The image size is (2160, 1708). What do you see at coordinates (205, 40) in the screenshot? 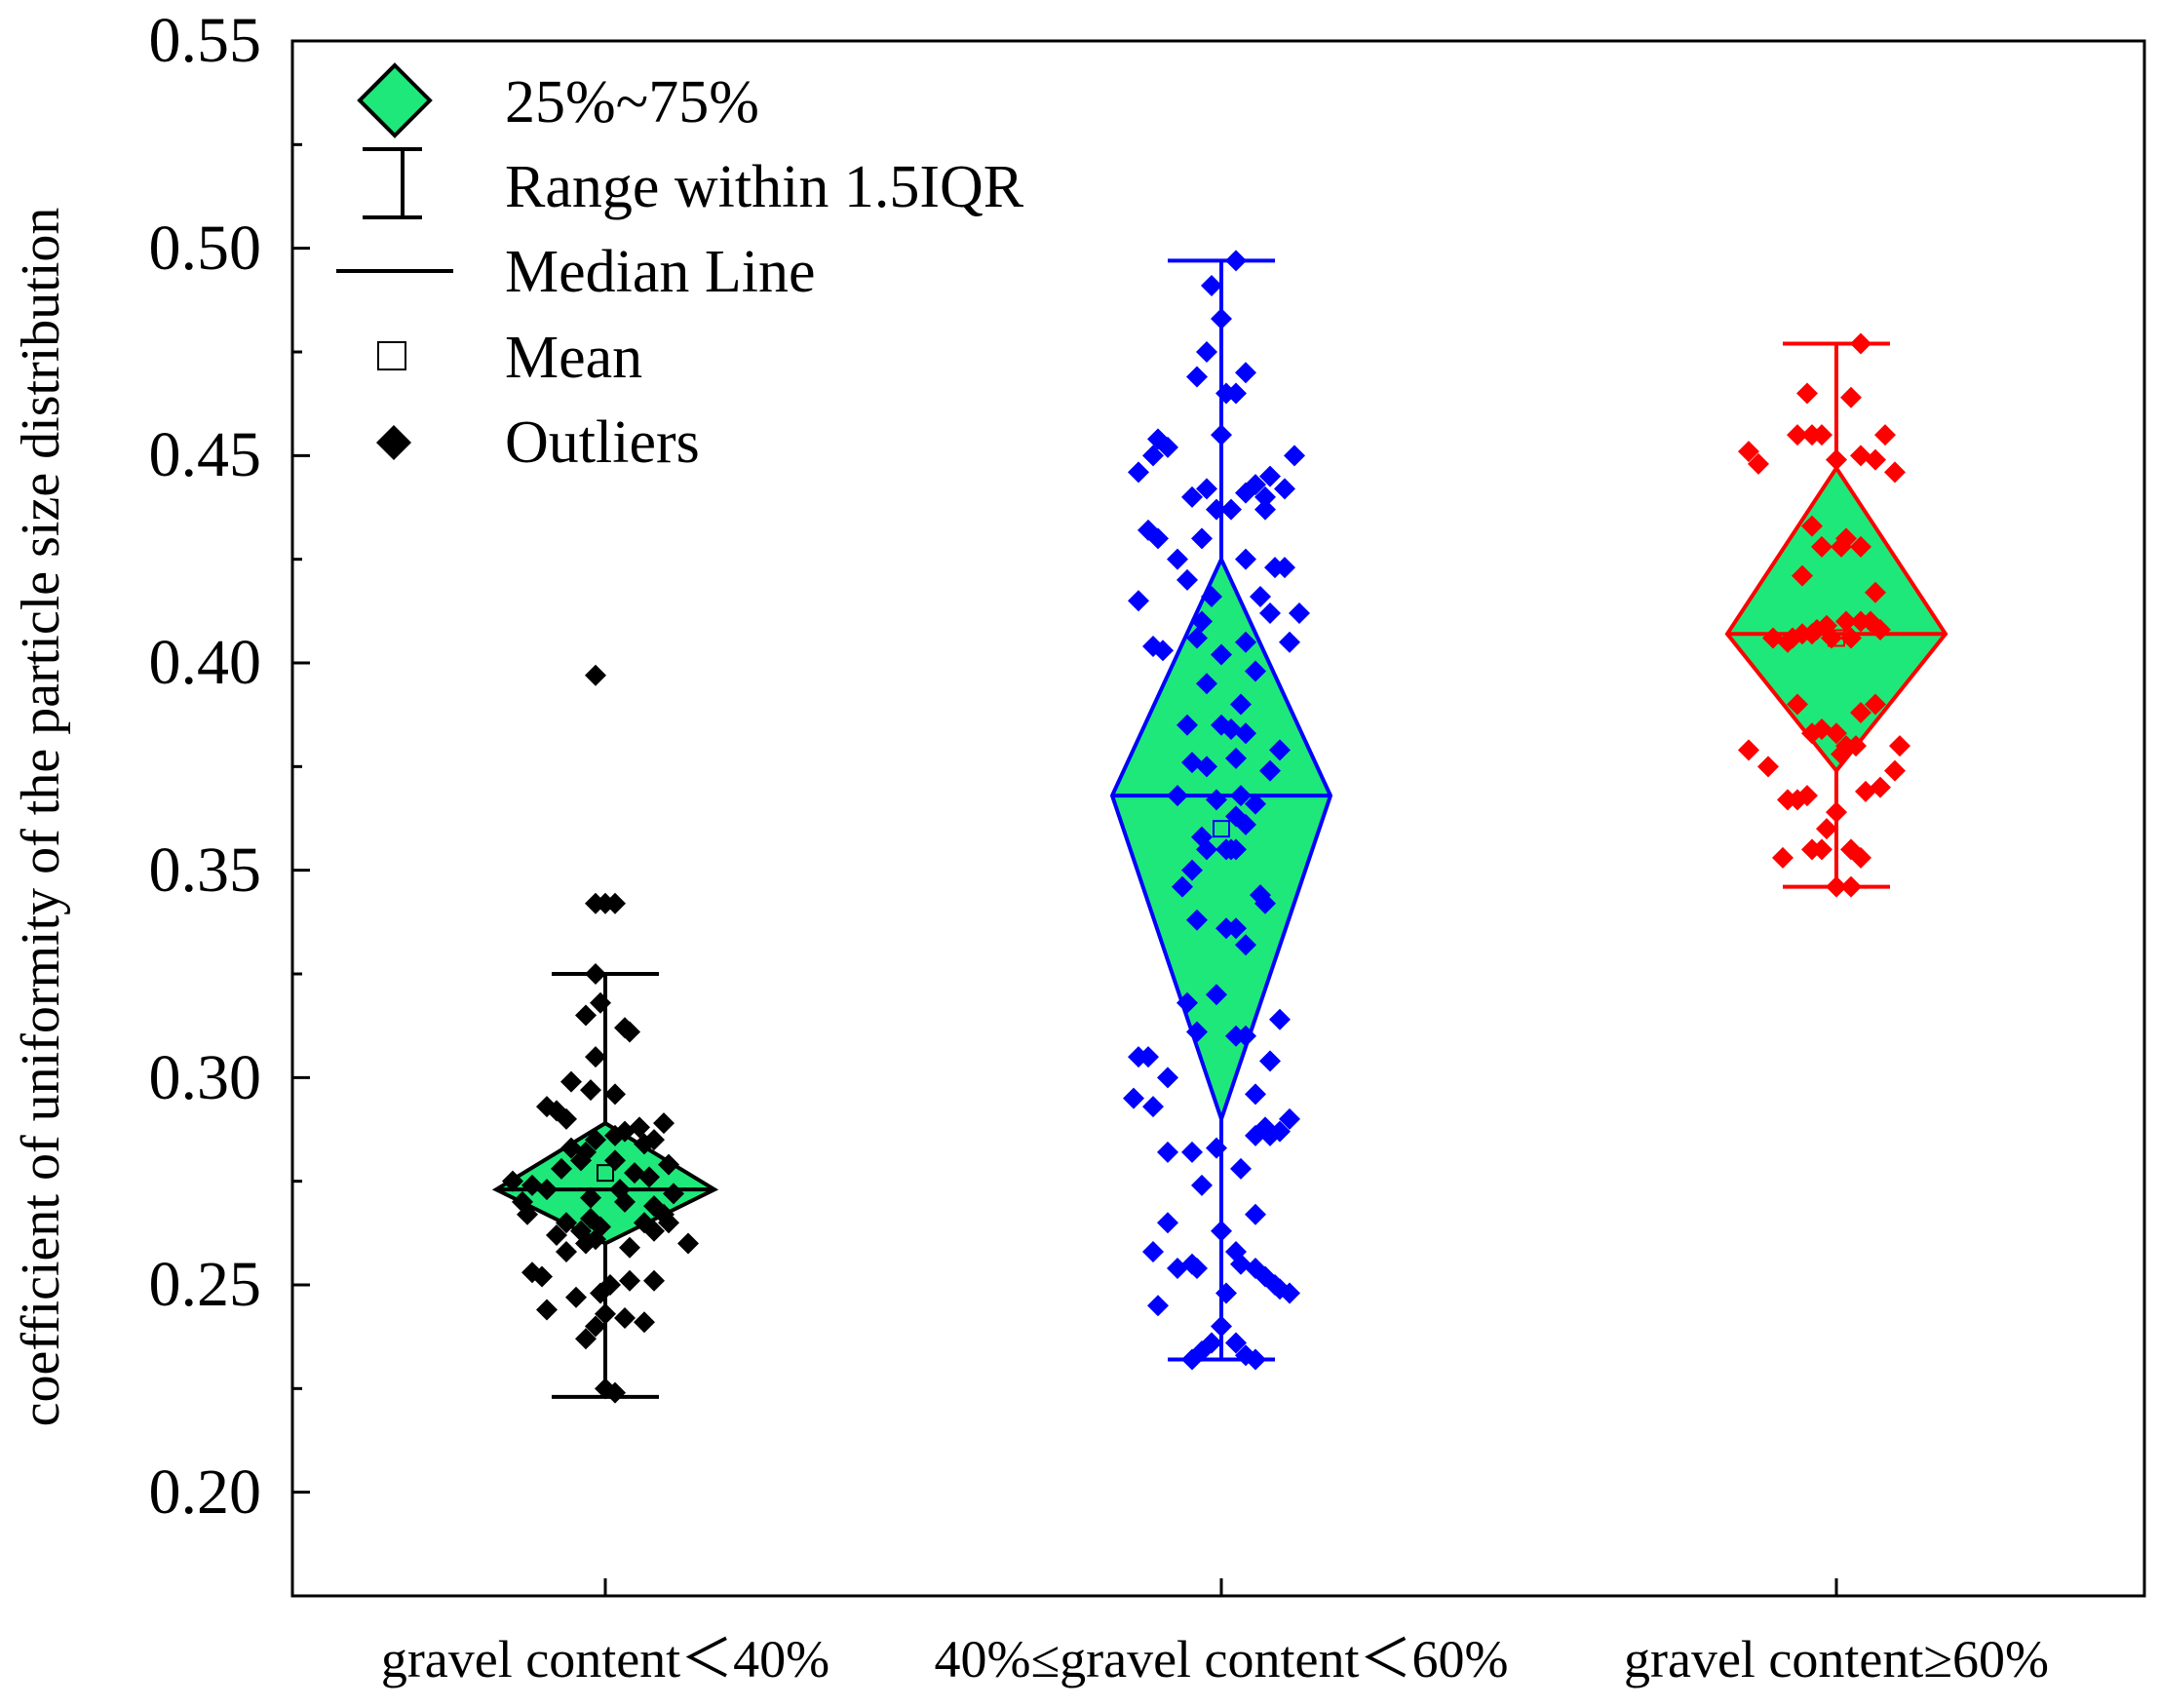
I see `y-tick-label-0.55: 0.55` at bounding box center [205, 40].